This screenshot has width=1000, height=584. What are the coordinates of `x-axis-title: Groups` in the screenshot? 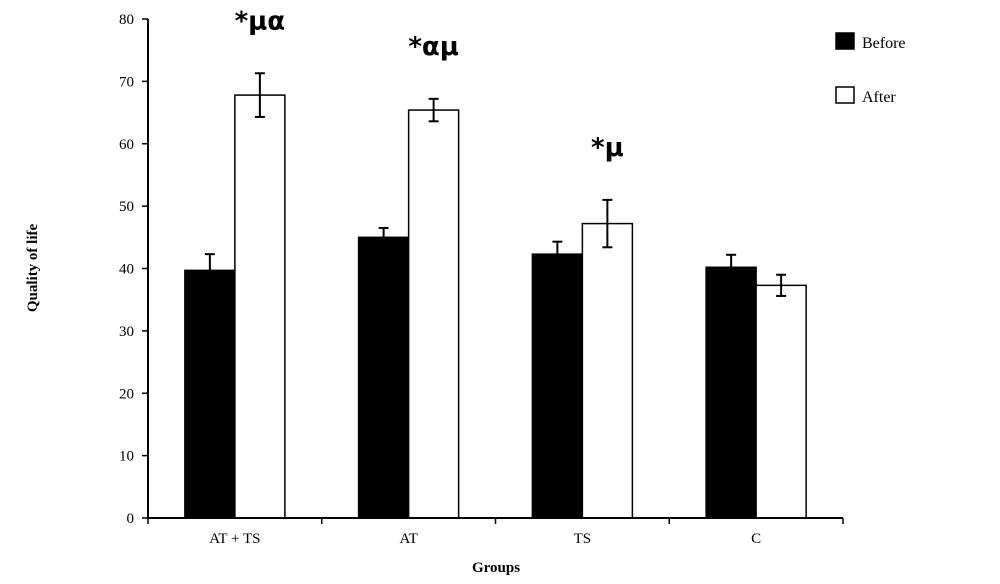 It's located at (496, 568).